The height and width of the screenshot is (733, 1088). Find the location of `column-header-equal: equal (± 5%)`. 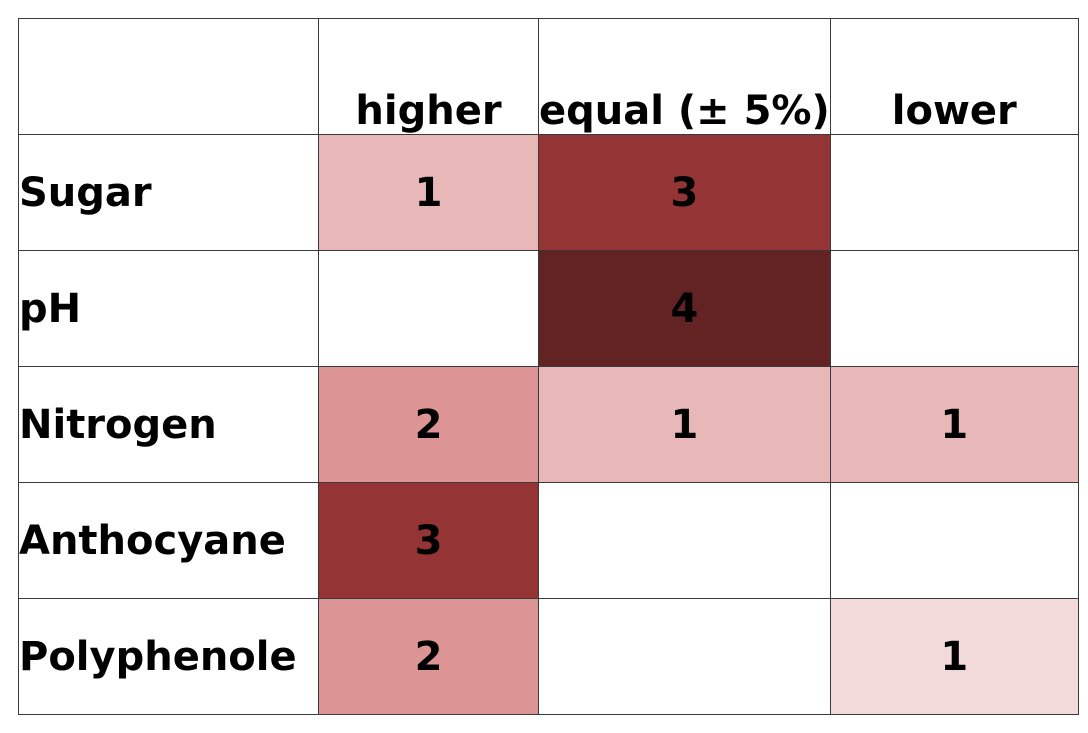

column-header-equal: equal (± 5%) is located at coordinates (684, 76).